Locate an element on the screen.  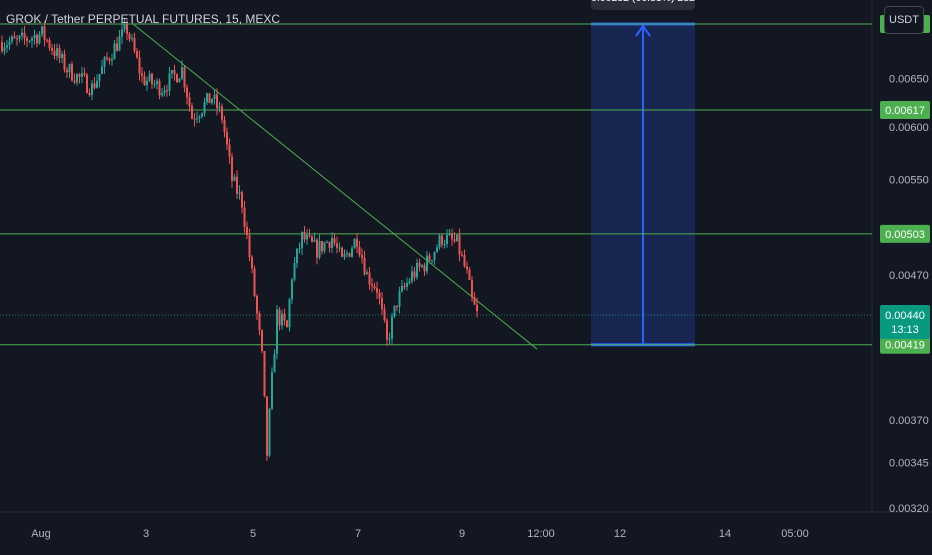
x-tick-label: 12:00 is located at coordinates (541, 534).